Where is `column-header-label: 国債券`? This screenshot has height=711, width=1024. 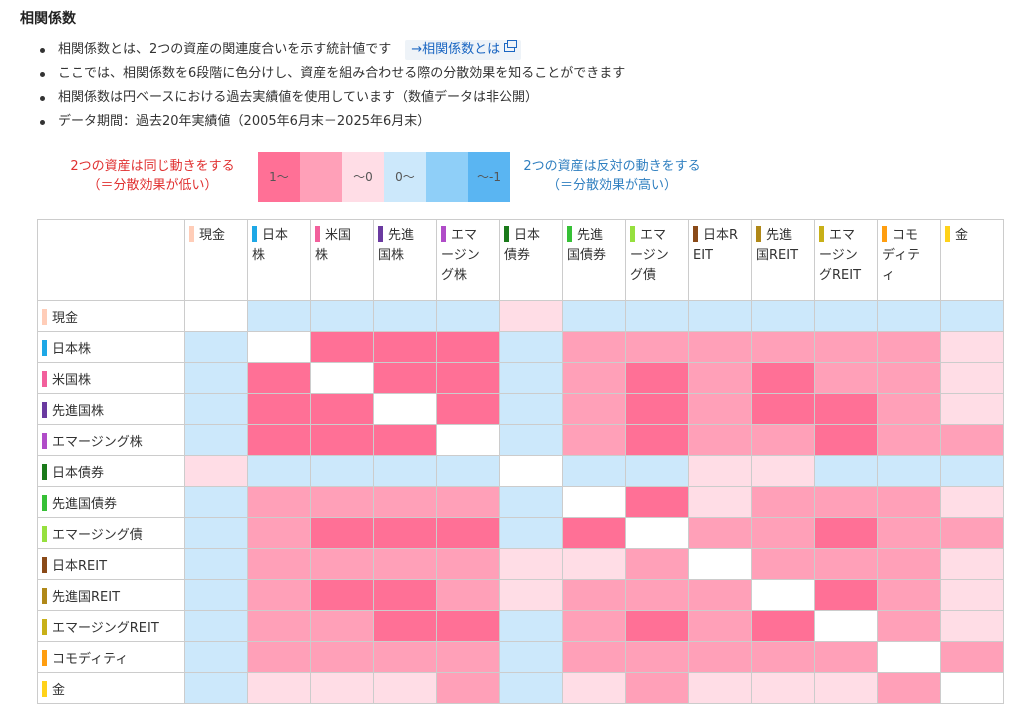
column-header-label: 国債券 is located at coordinates (587, 255).